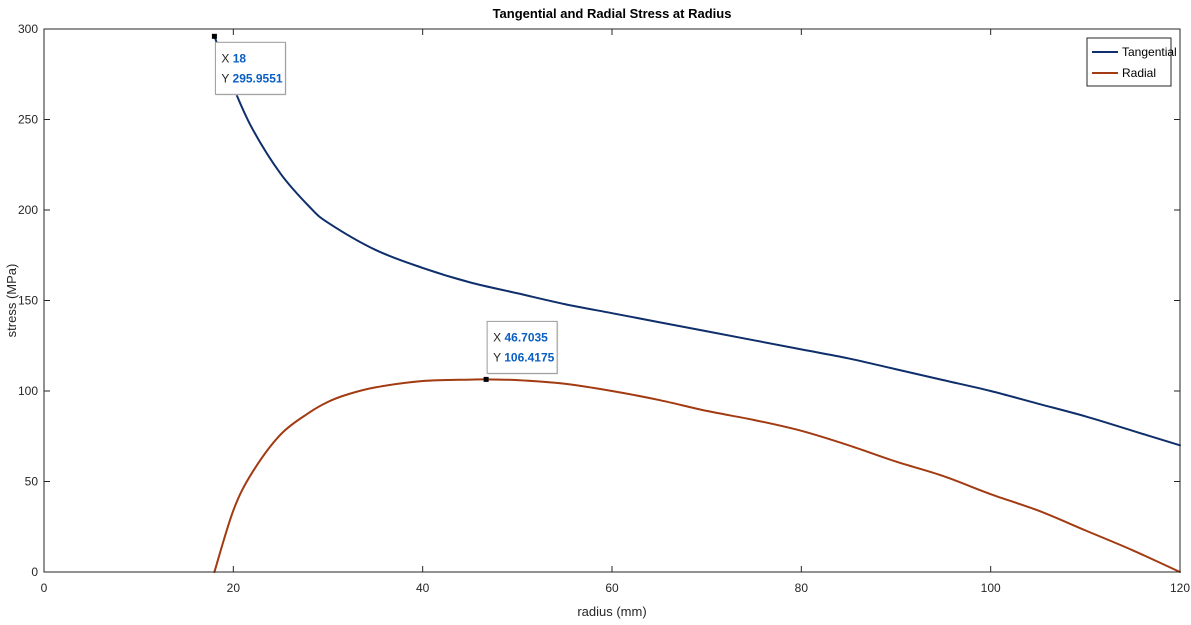 The image size is (1191, 625). What do you see at coordinates (423, 588) in the screenshot?
I see `x-tick-label: 40` at bounding box center [423, 588].